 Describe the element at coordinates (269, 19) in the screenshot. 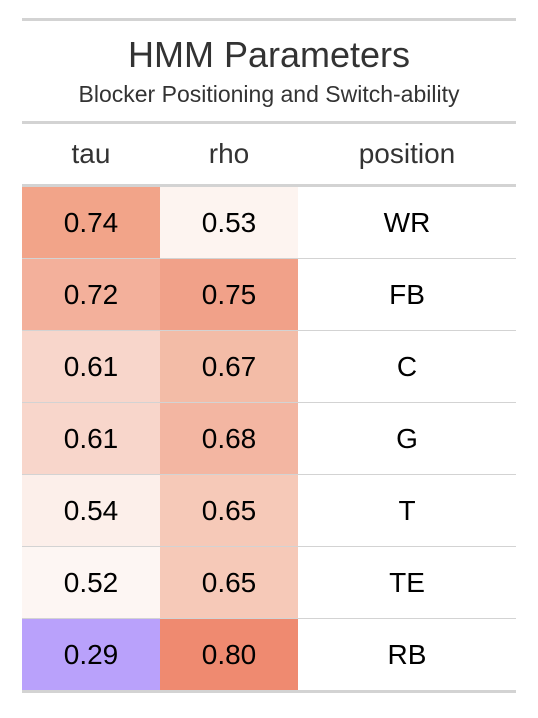

I see `top-rule` at that location.